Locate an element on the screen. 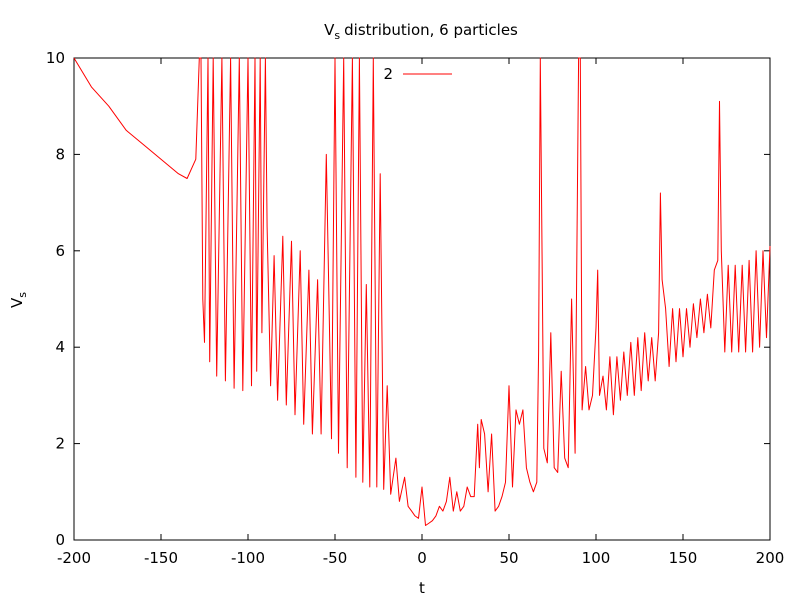  x-tick-label: 100 is located at coordinates (596, 558).